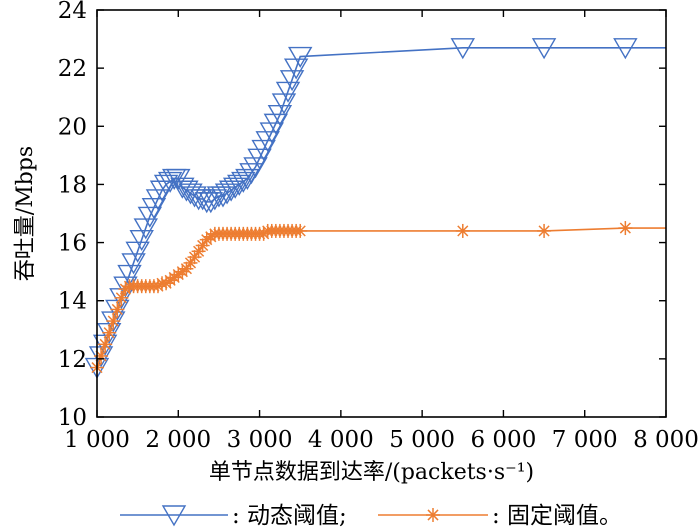 This screenshot has height=531, width=700. Describe the element at coordinates (97, 440) in the screenshot. I see `x-tick-label: 1 000` at that location.